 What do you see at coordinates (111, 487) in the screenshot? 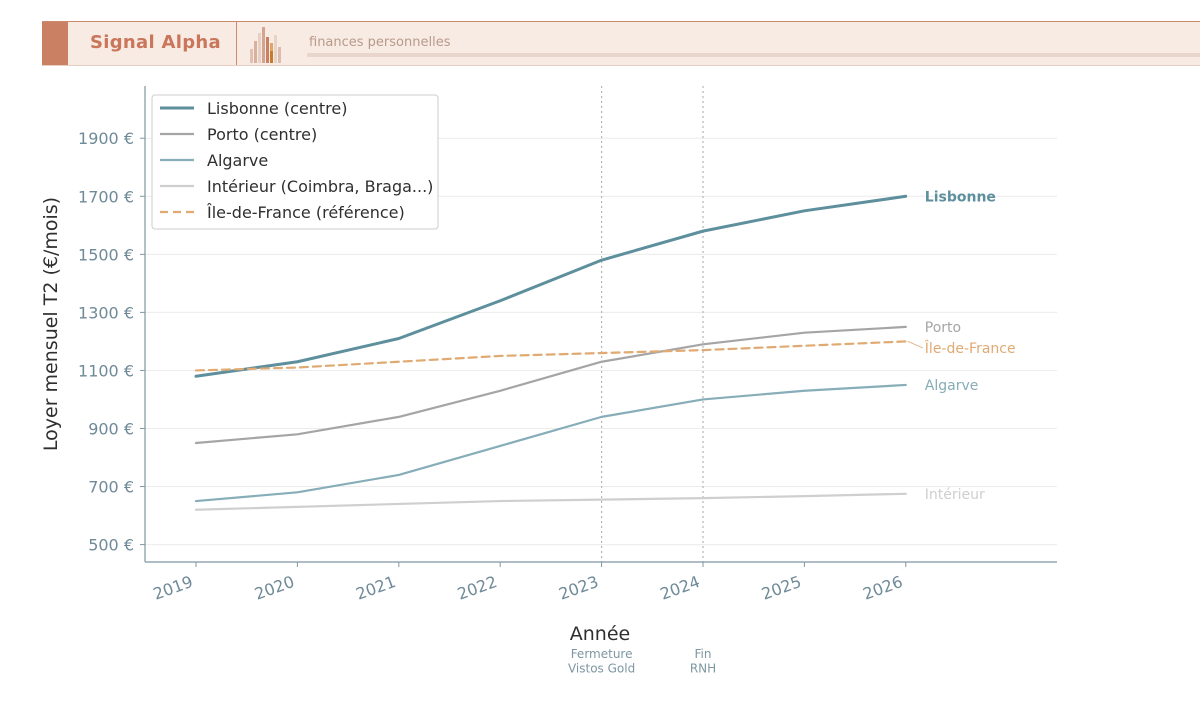
I see `y-tick-label: 700 €` at bounding box center [111, 487].